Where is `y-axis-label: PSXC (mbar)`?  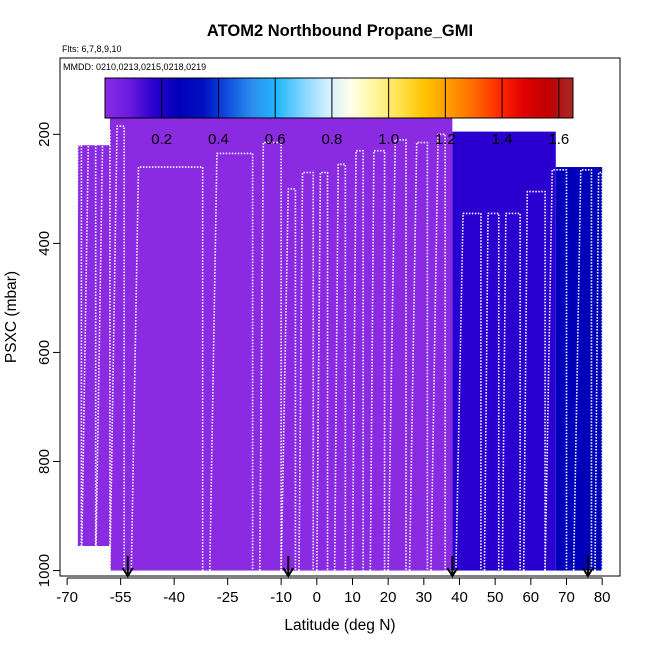 y-axis-label: PSXC (mbar) is located at coordinates (11, 317).